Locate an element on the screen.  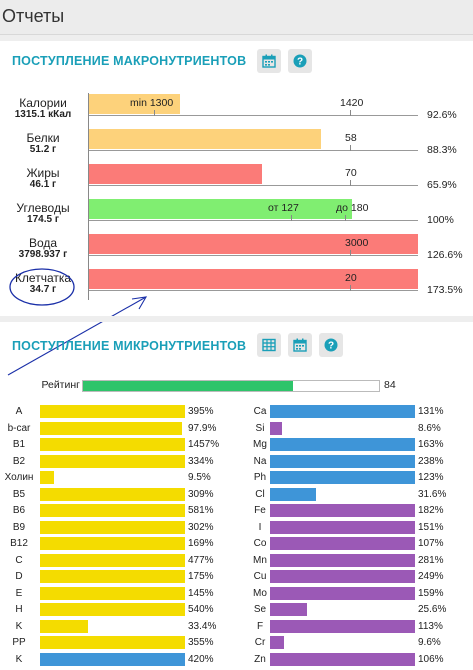
macro-row-label: Вода 3798.937 г is located at coordinates (43, 249).